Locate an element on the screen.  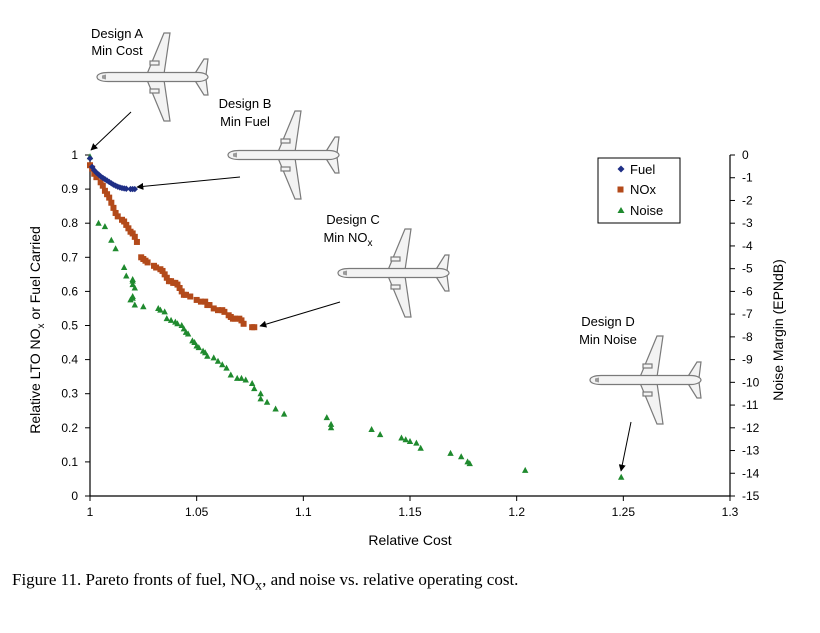
legend-label-noise: Noise is located at coordinates (646, 210).